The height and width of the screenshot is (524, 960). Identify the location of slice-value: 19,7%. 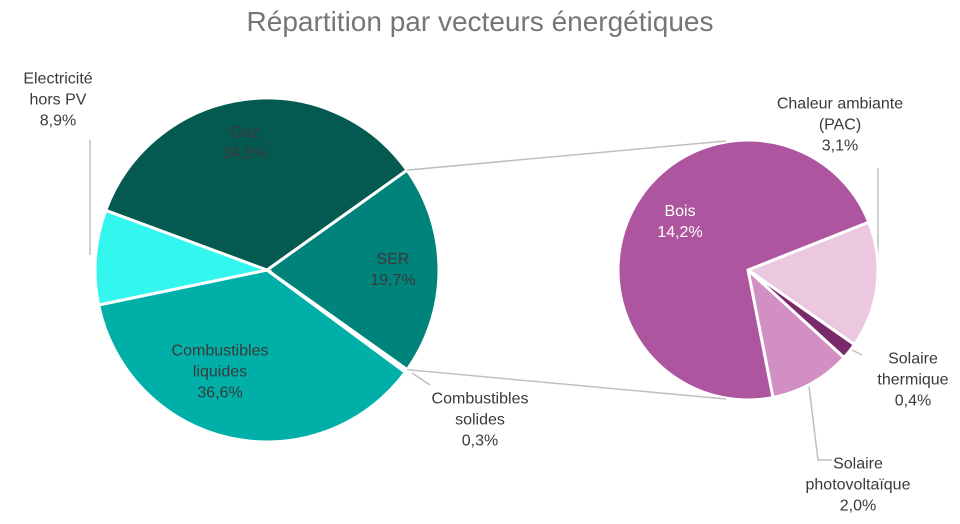
(393, 280).